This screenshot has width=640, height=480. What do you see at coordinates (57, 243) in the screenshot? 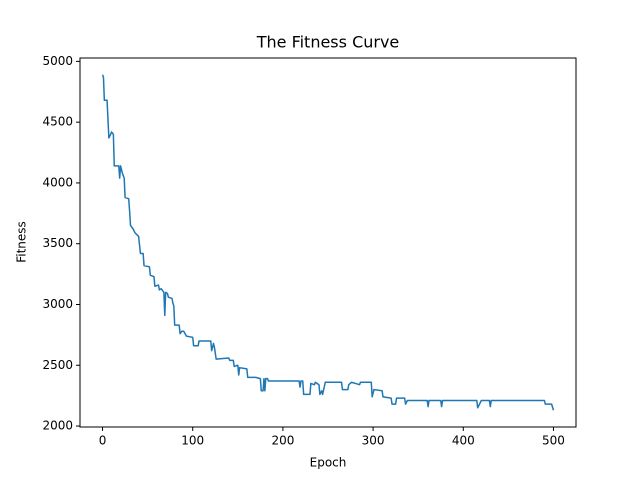
I see `y-tick-label: 3500` at bounding box center [57, 243].